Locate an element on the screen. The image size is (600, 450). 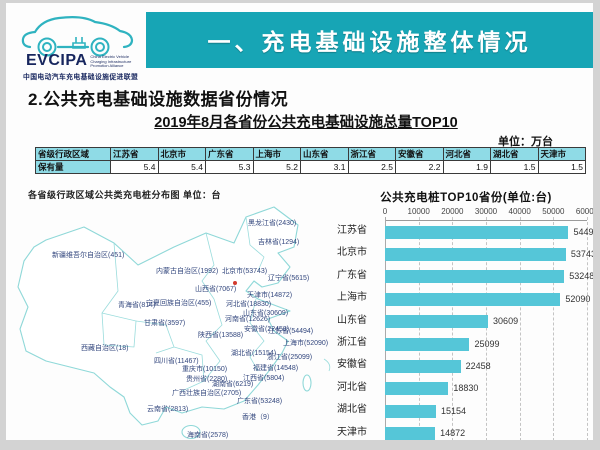
chart-axis-tick: 20000 is located at coordinates (452, 211).